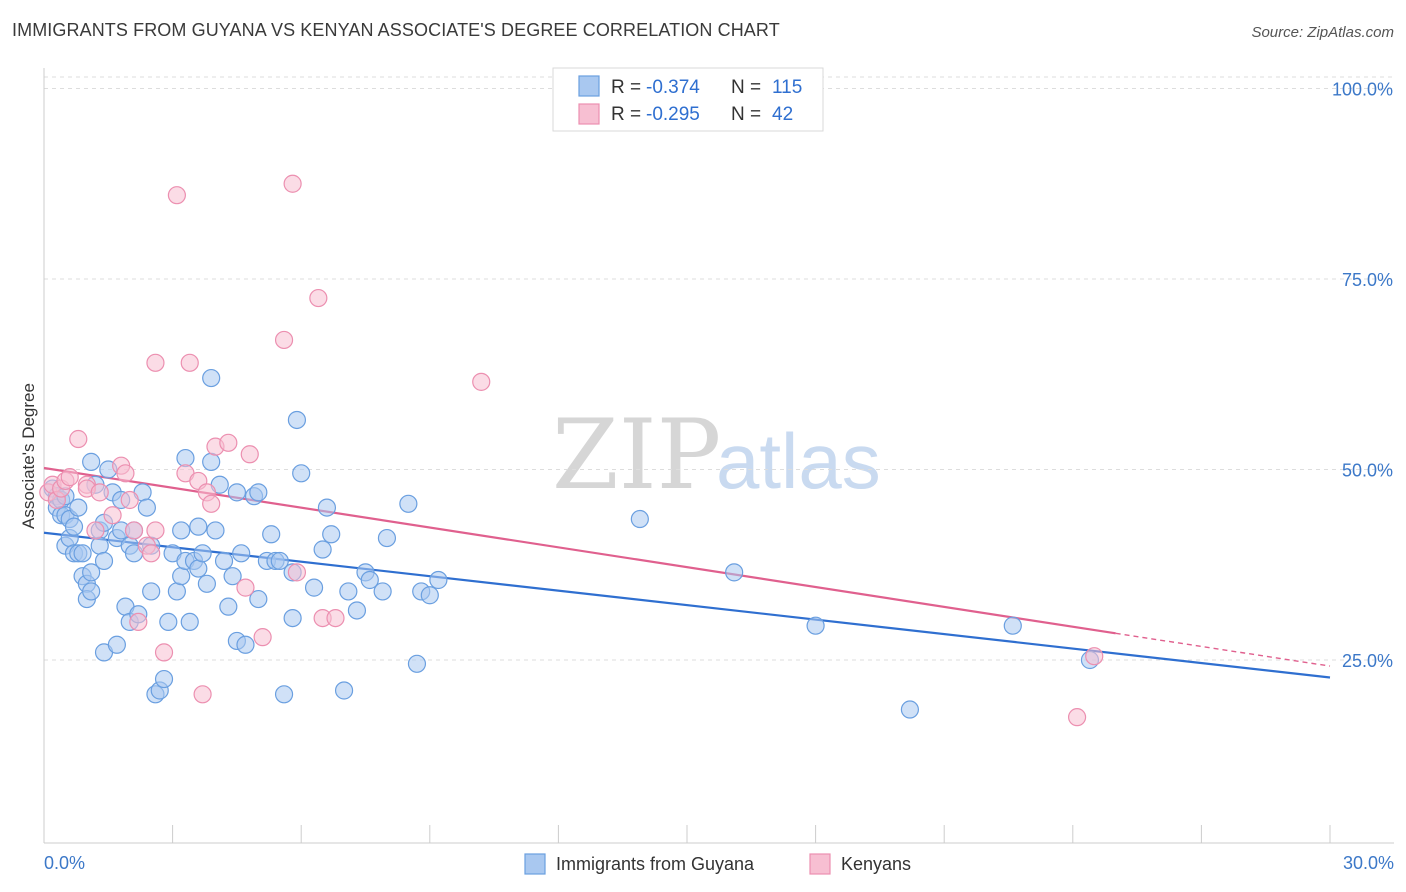  Describe the element at coordinates (535, 864) in the screenshot. I see `bottom-legend-swatch-guyana` at that location.